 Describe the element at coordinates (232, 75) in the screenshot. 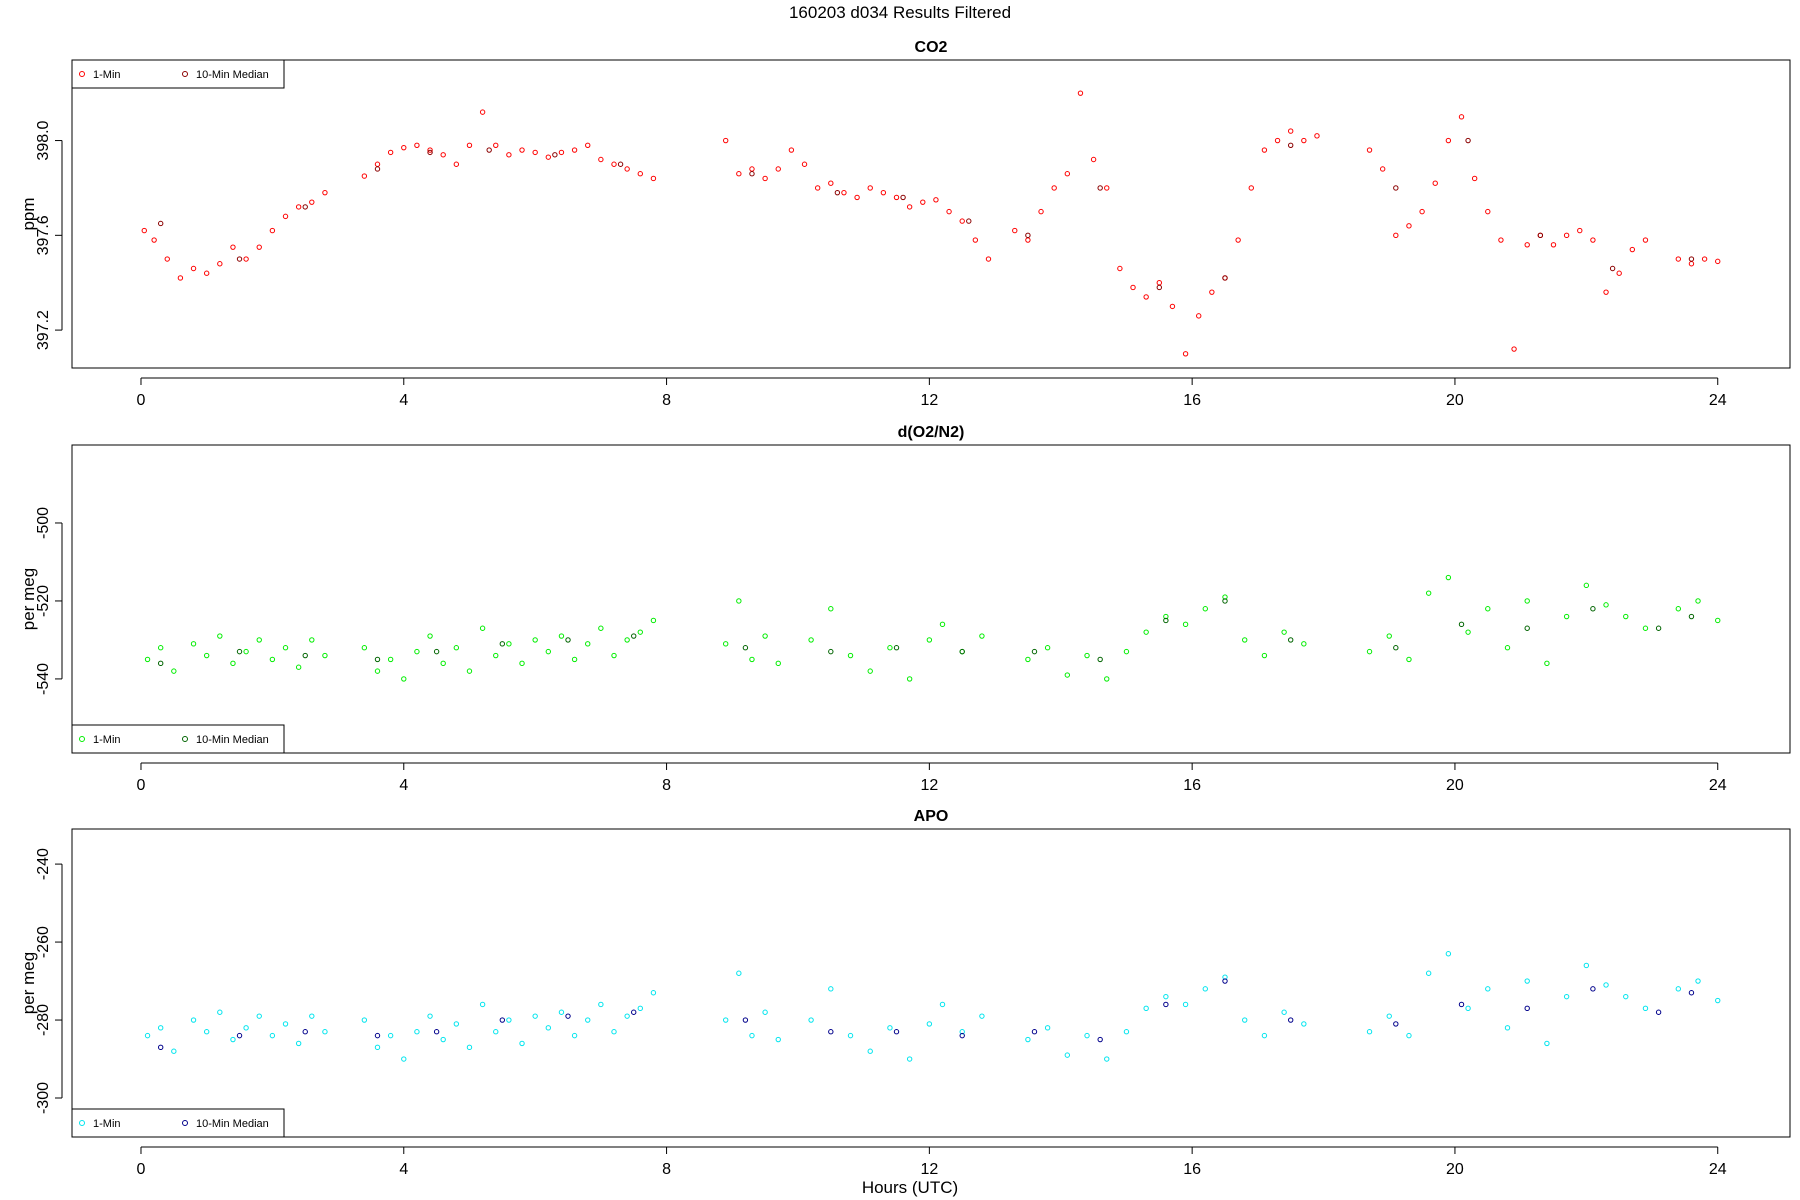

I see `legend-label: 10-Min Median` at that location.